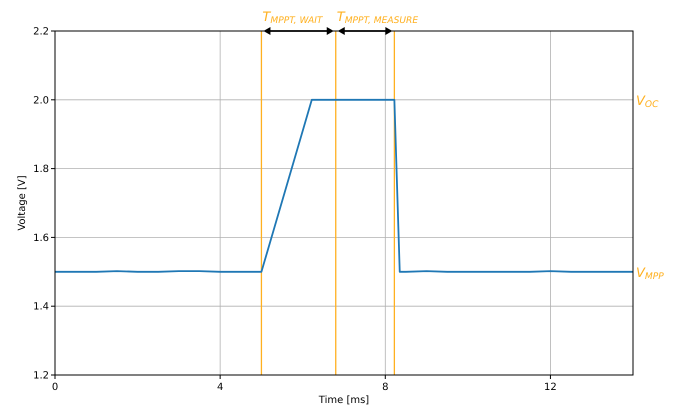  I want to click on x-tick-label: 8, so click(385, 387).